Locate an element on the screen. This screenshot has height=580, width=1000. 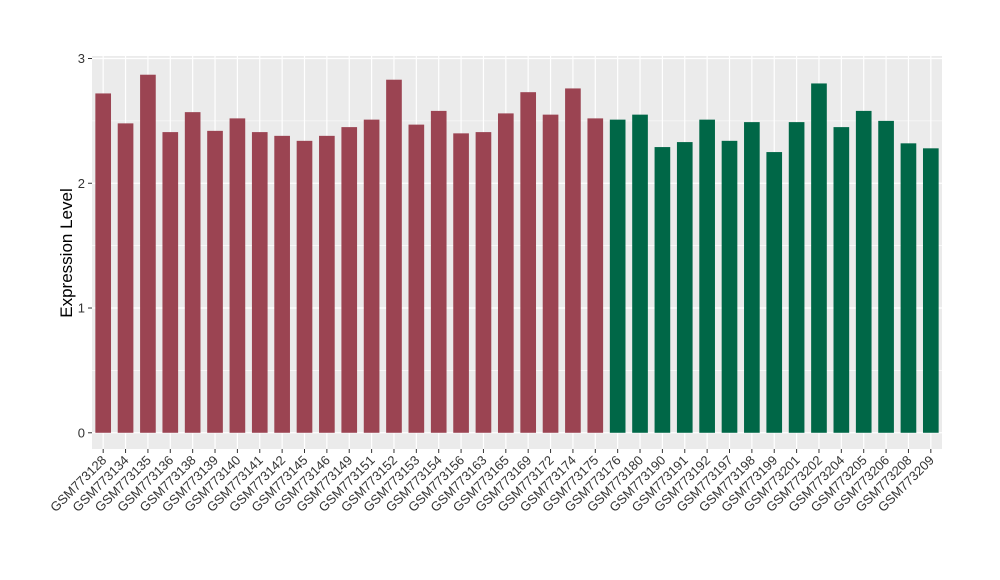
bar-GSM773192 is located at coordinates (707, 276).